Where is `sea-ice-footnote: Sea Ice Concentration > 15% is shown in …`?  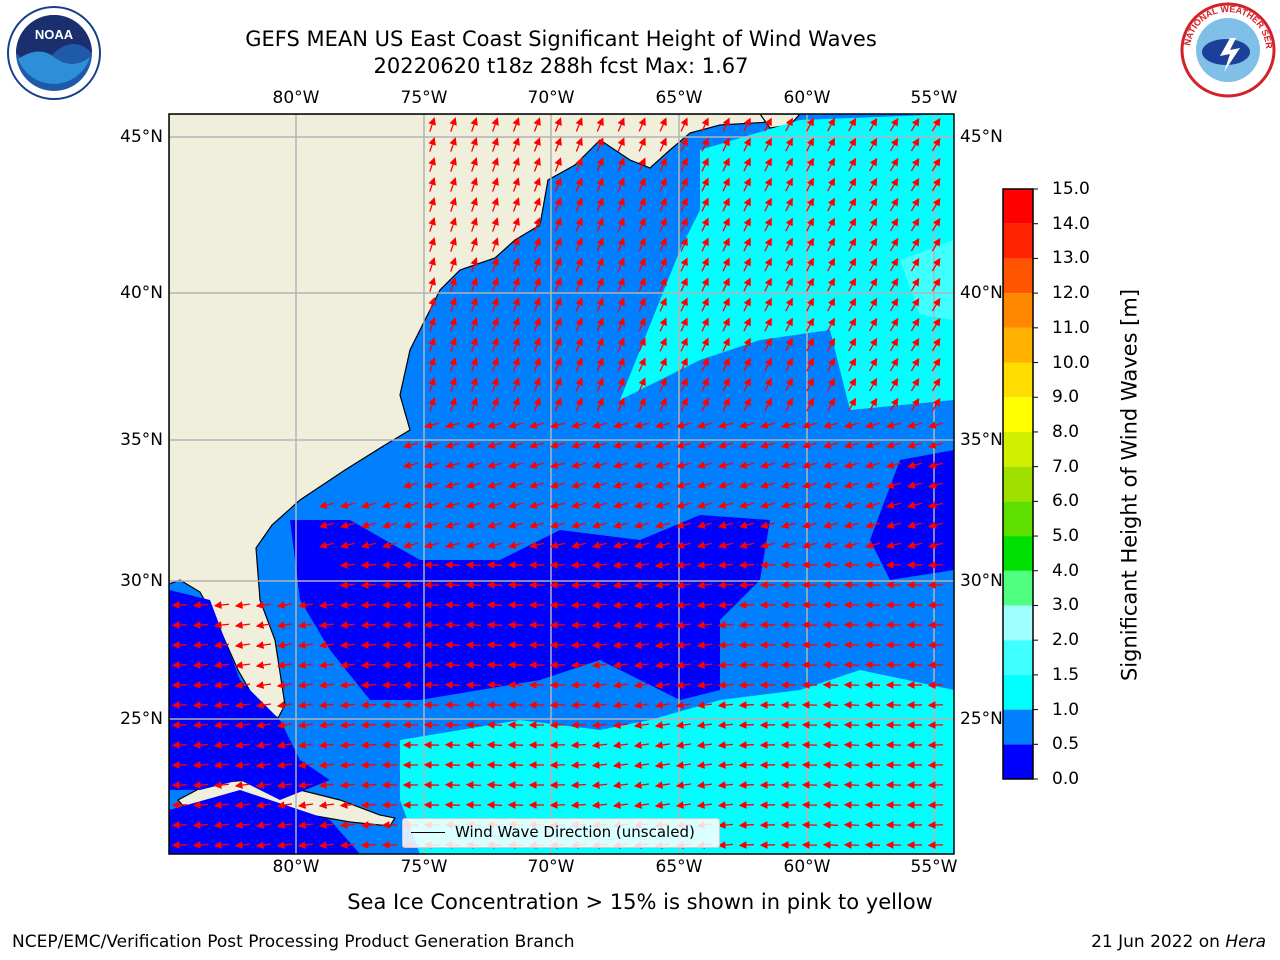 sea-ice-footnote: Sea Ice Concentration > 15% is shown in … is located at coordinates (640, 902).